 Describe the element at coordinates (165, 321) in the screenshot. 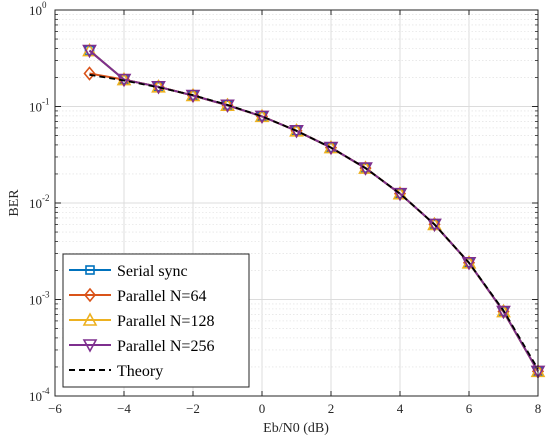

I see `legend-label: Parallel N=128` at that location.